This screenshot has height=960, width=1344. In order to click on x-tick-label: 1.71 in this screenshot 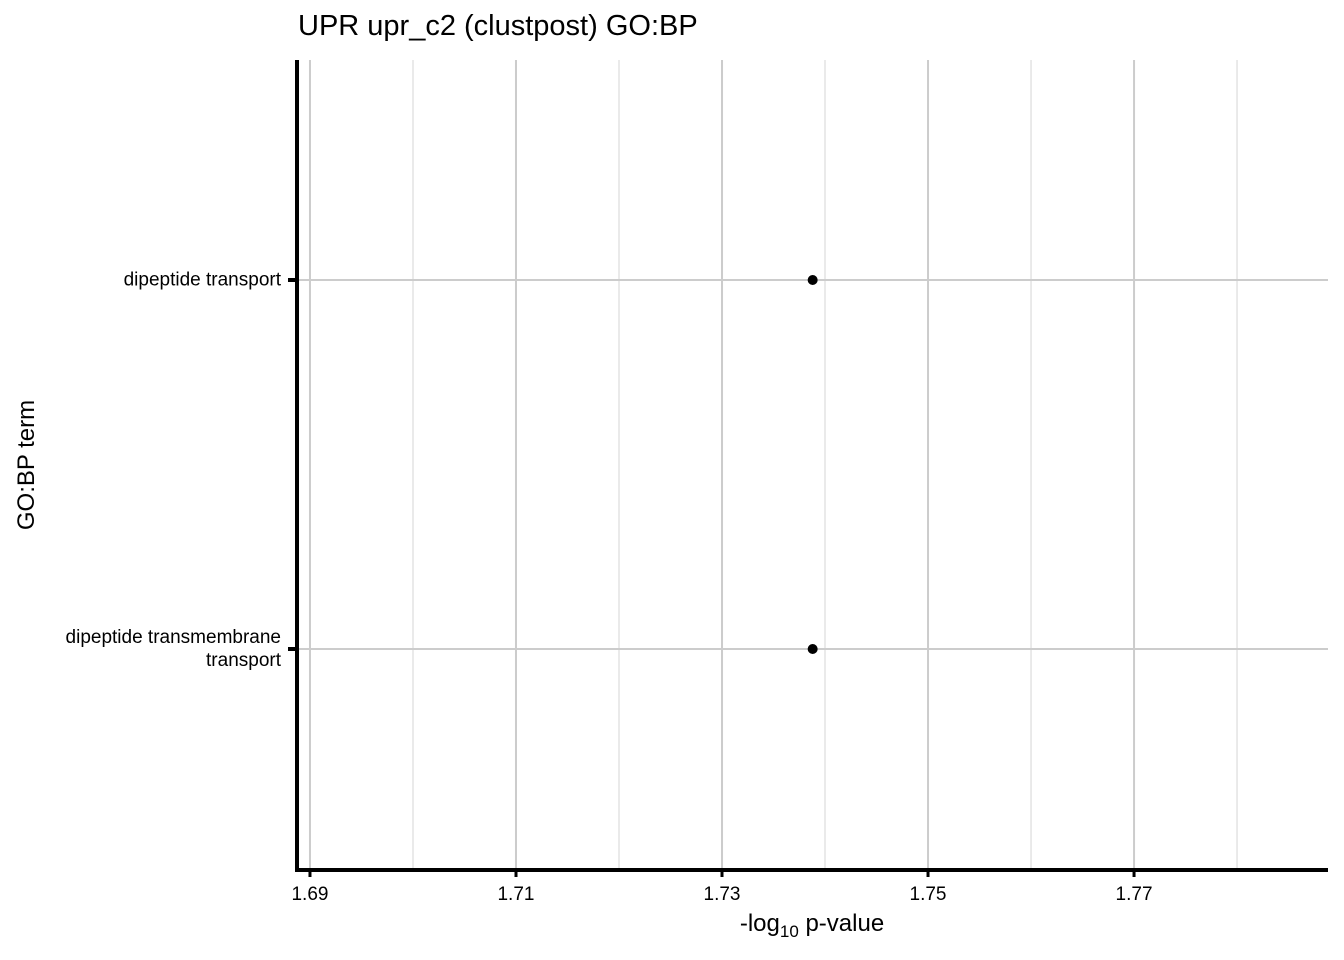, I will do `click(516, 894)`.